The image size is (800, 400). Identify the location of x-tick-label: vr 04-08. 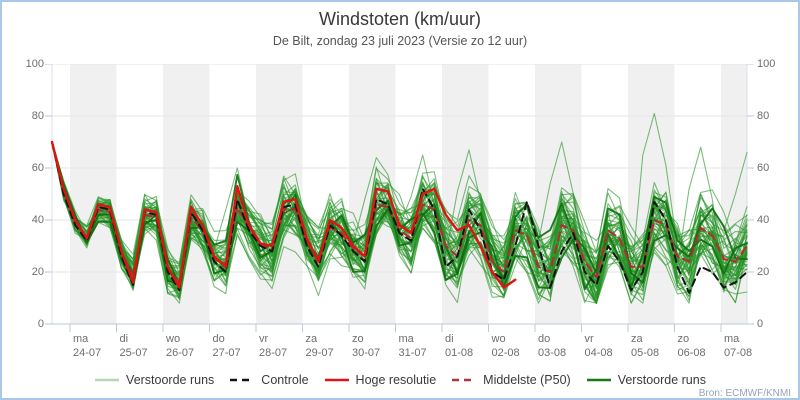
(598, 346).